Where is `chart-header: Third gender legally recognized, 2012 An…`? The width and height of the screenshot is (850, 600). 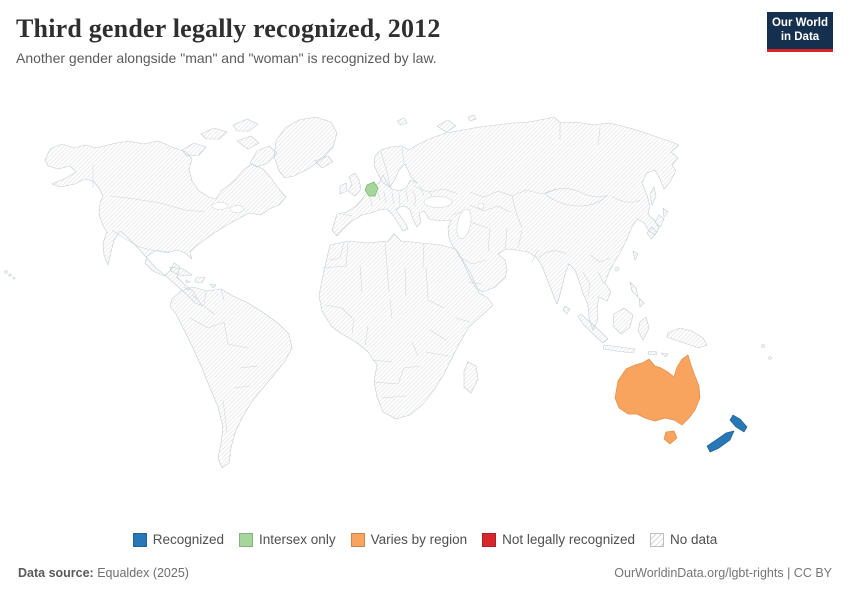
chart-header: Third gender legally recognized, 2012 An… is located at coordinates (425, 33).